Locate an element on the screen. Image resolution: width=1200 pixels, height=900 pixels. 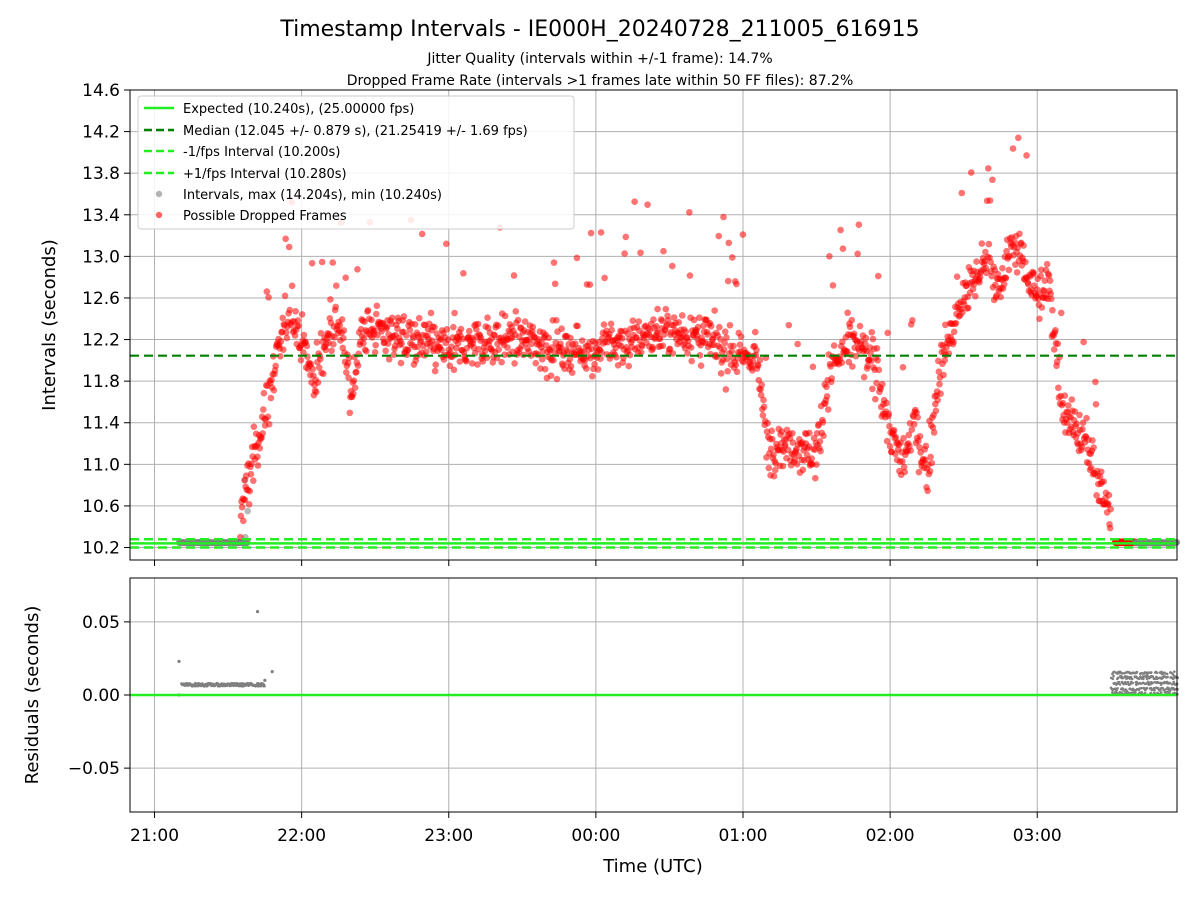
x-tick-label-5: 02:00 is located at coordinates (890, 836).